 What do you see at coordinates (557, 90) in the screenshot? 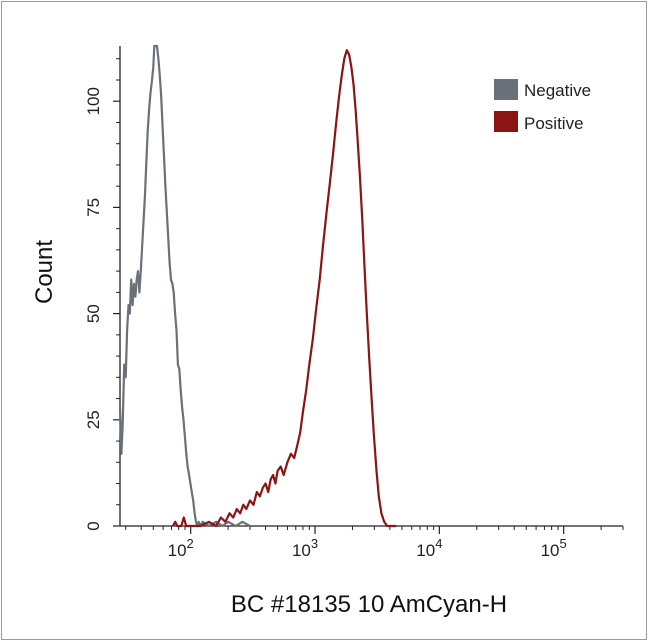
I see `legend-label-negative: Negative` at bounding box center [557, 90].